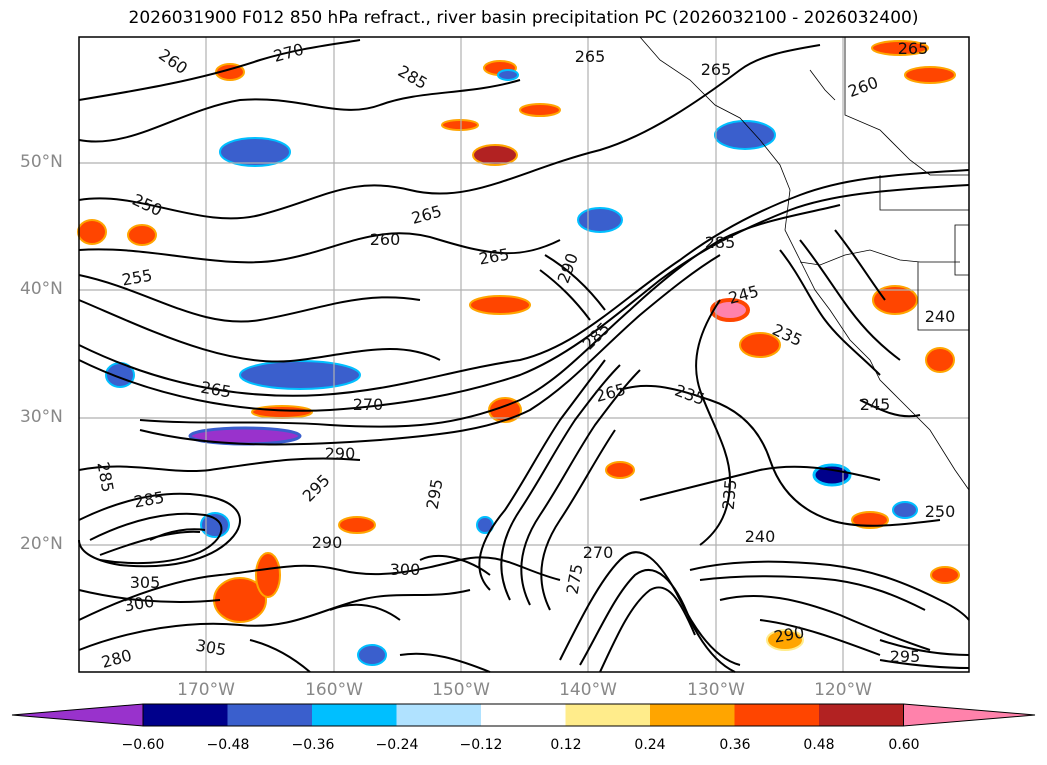 The width and height of the screenshot is (1047, 765). I want to click on colorbar-tick: 0.48, so click(819, 745).